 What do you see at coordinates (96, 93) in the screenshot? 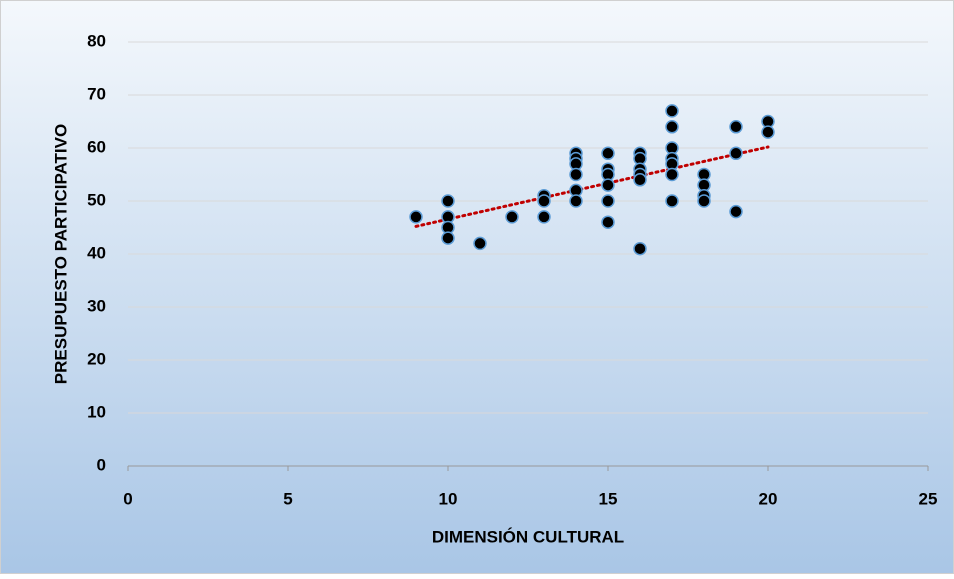
I see `y-tick-label: 70` at bounding box center [96, 93].